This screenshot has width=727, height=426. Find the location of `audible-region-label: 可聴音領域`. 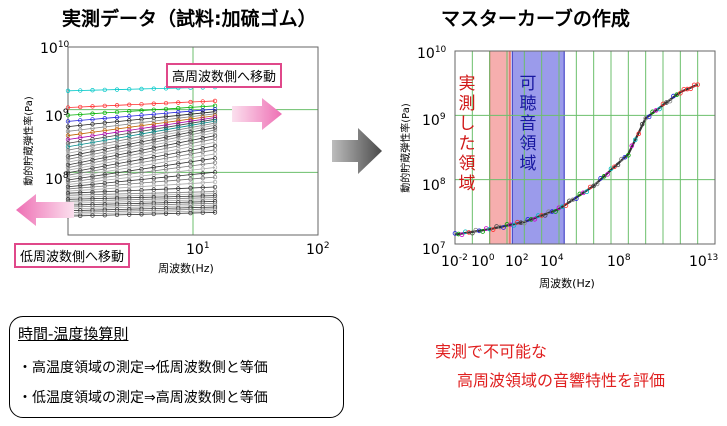

audible-region-label: 可聴音領域 is located at coordinates (528, 124).